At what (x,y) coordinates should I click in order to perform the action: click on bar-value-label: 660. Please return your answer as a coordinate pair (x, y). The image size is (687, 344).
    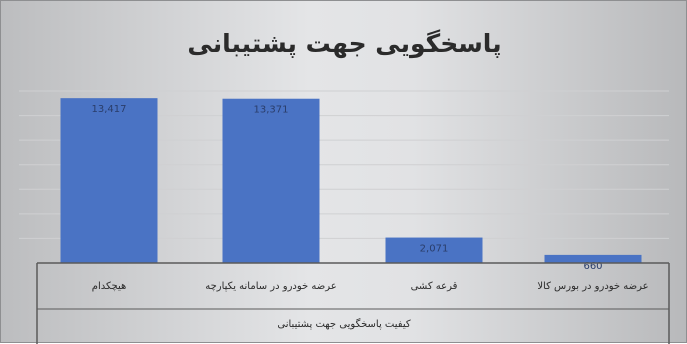
    Looking at the image, I should click on (592, 266).